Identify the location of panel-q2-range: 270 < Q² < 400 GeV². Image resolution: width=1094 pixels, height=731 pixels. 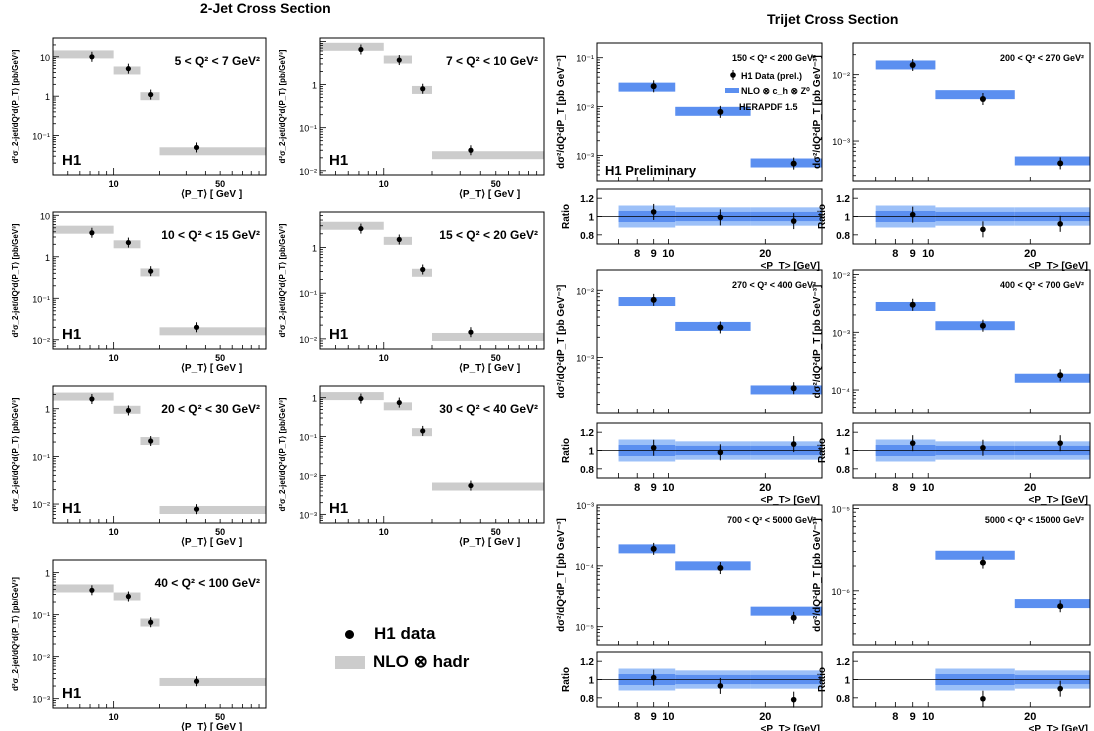
(774, 285).